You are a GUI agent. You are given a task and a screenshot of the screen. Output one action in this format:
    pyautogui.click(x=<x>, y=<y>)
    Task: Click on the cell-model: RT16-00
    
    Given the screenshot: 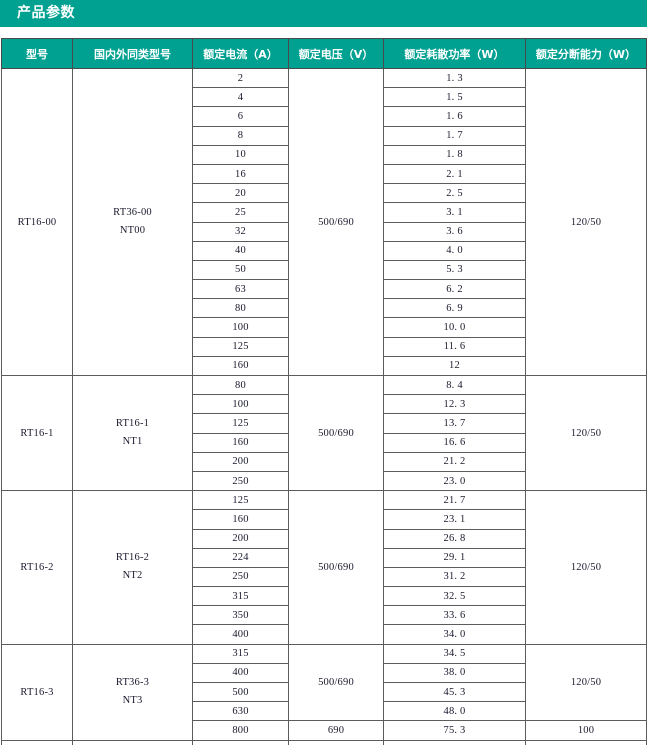 What is the action you would take?
    pyautogui.click(x=37, y=222)
    